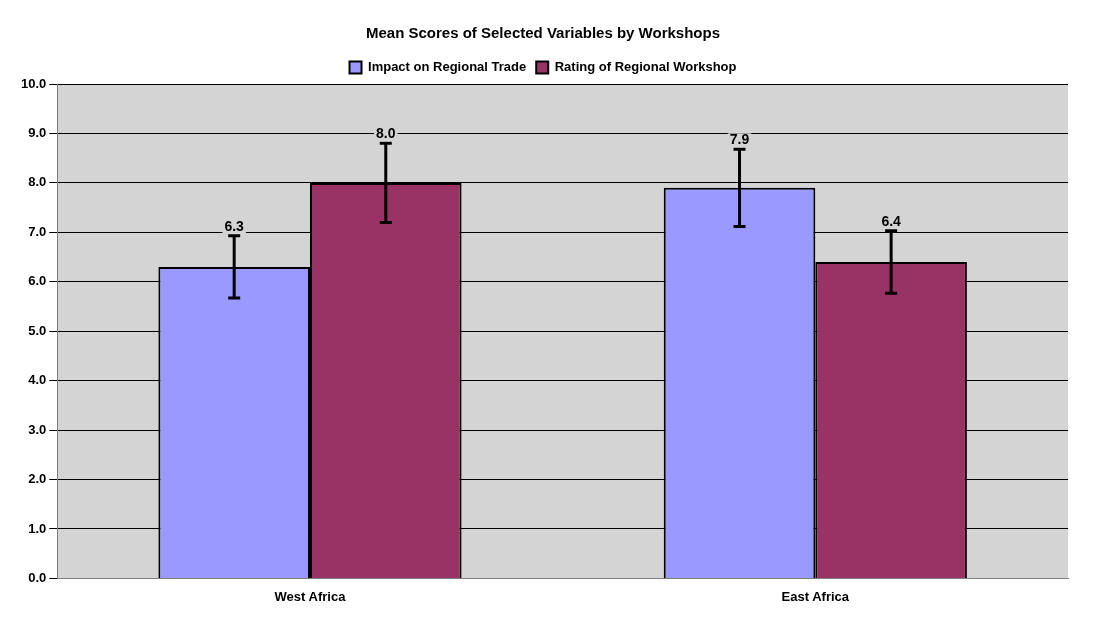 This screenshot has width=1103, height=627. What do you see at coordinates (447, 67) in the screenshot?
I see `legend-label: Impact on Regional Trade` at bounding box center [447, 67].